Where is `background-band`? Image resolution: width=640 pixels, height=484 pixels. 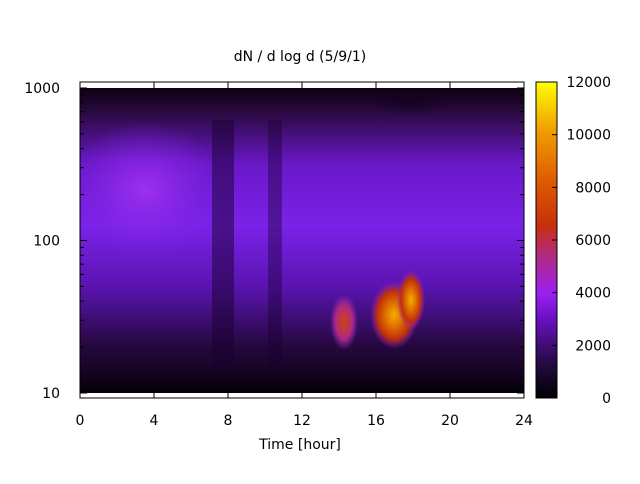 background-band is located at coordinates (152, 190).